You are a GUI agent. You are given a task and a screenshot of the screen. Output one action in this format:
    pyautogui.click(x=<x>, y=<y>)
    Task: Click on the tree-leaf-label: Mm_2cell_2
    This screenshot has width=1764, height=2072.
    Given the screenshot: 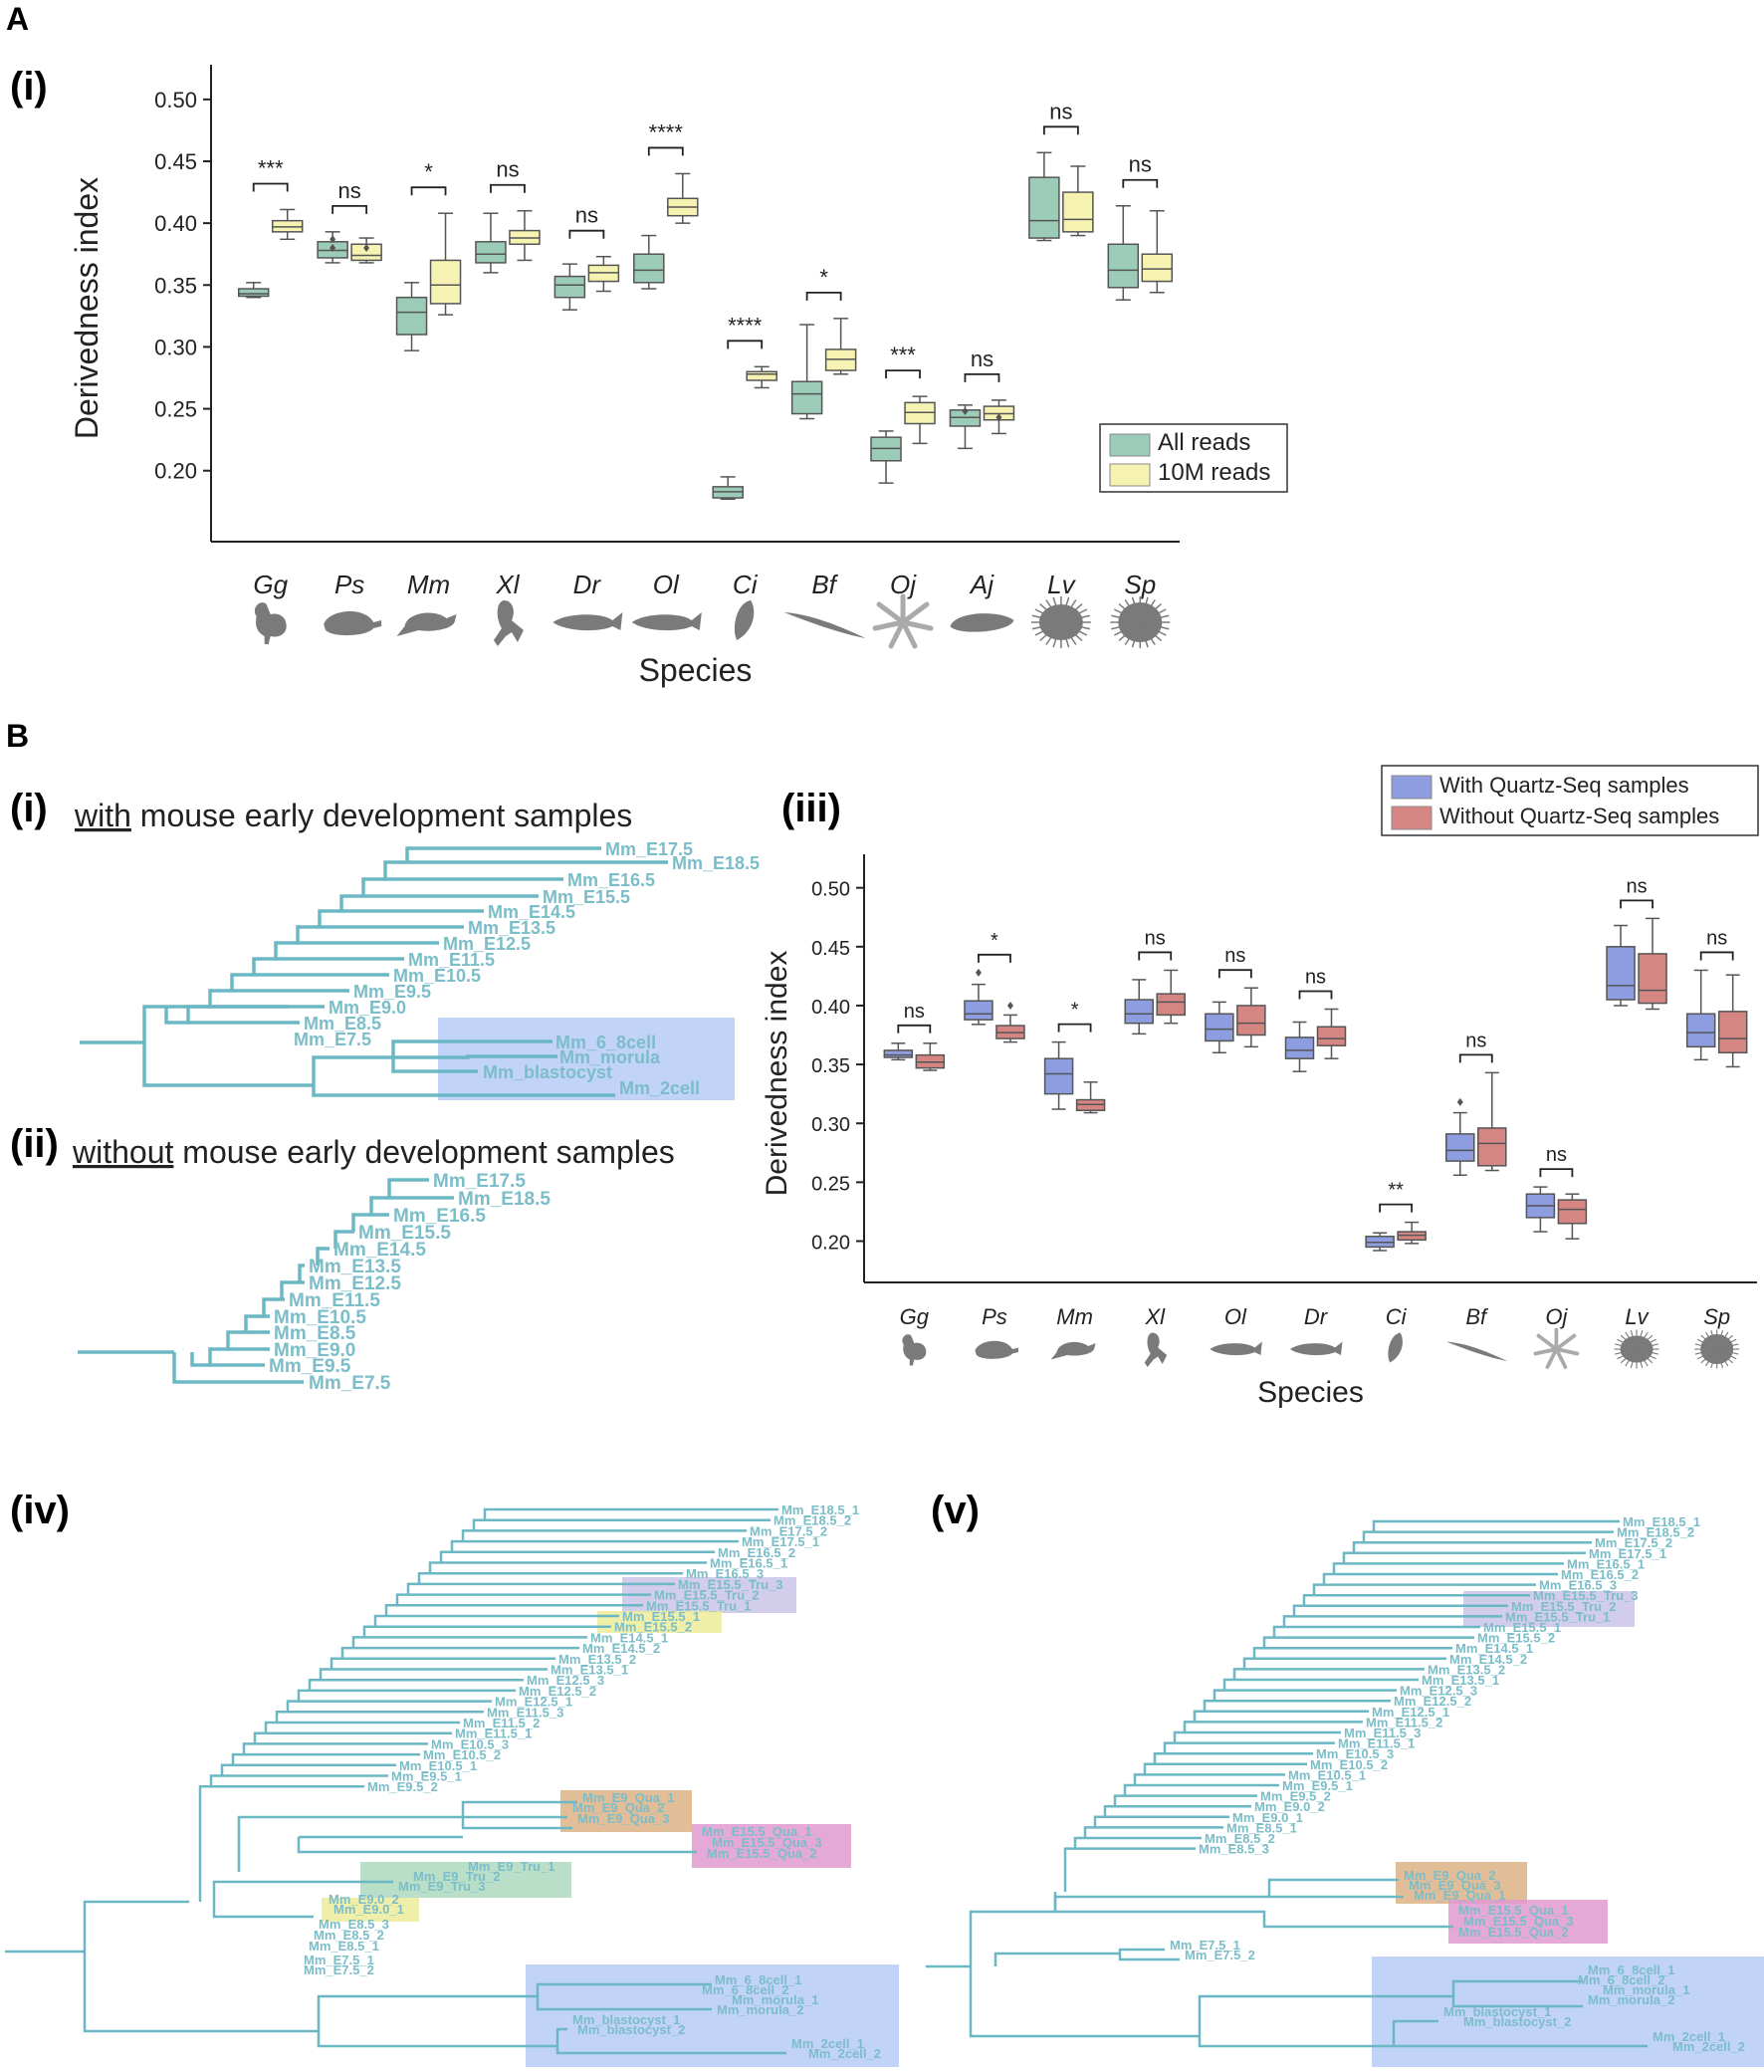 What is the action you would take?
    pyautogui.click(x=1708, y=2047)
    